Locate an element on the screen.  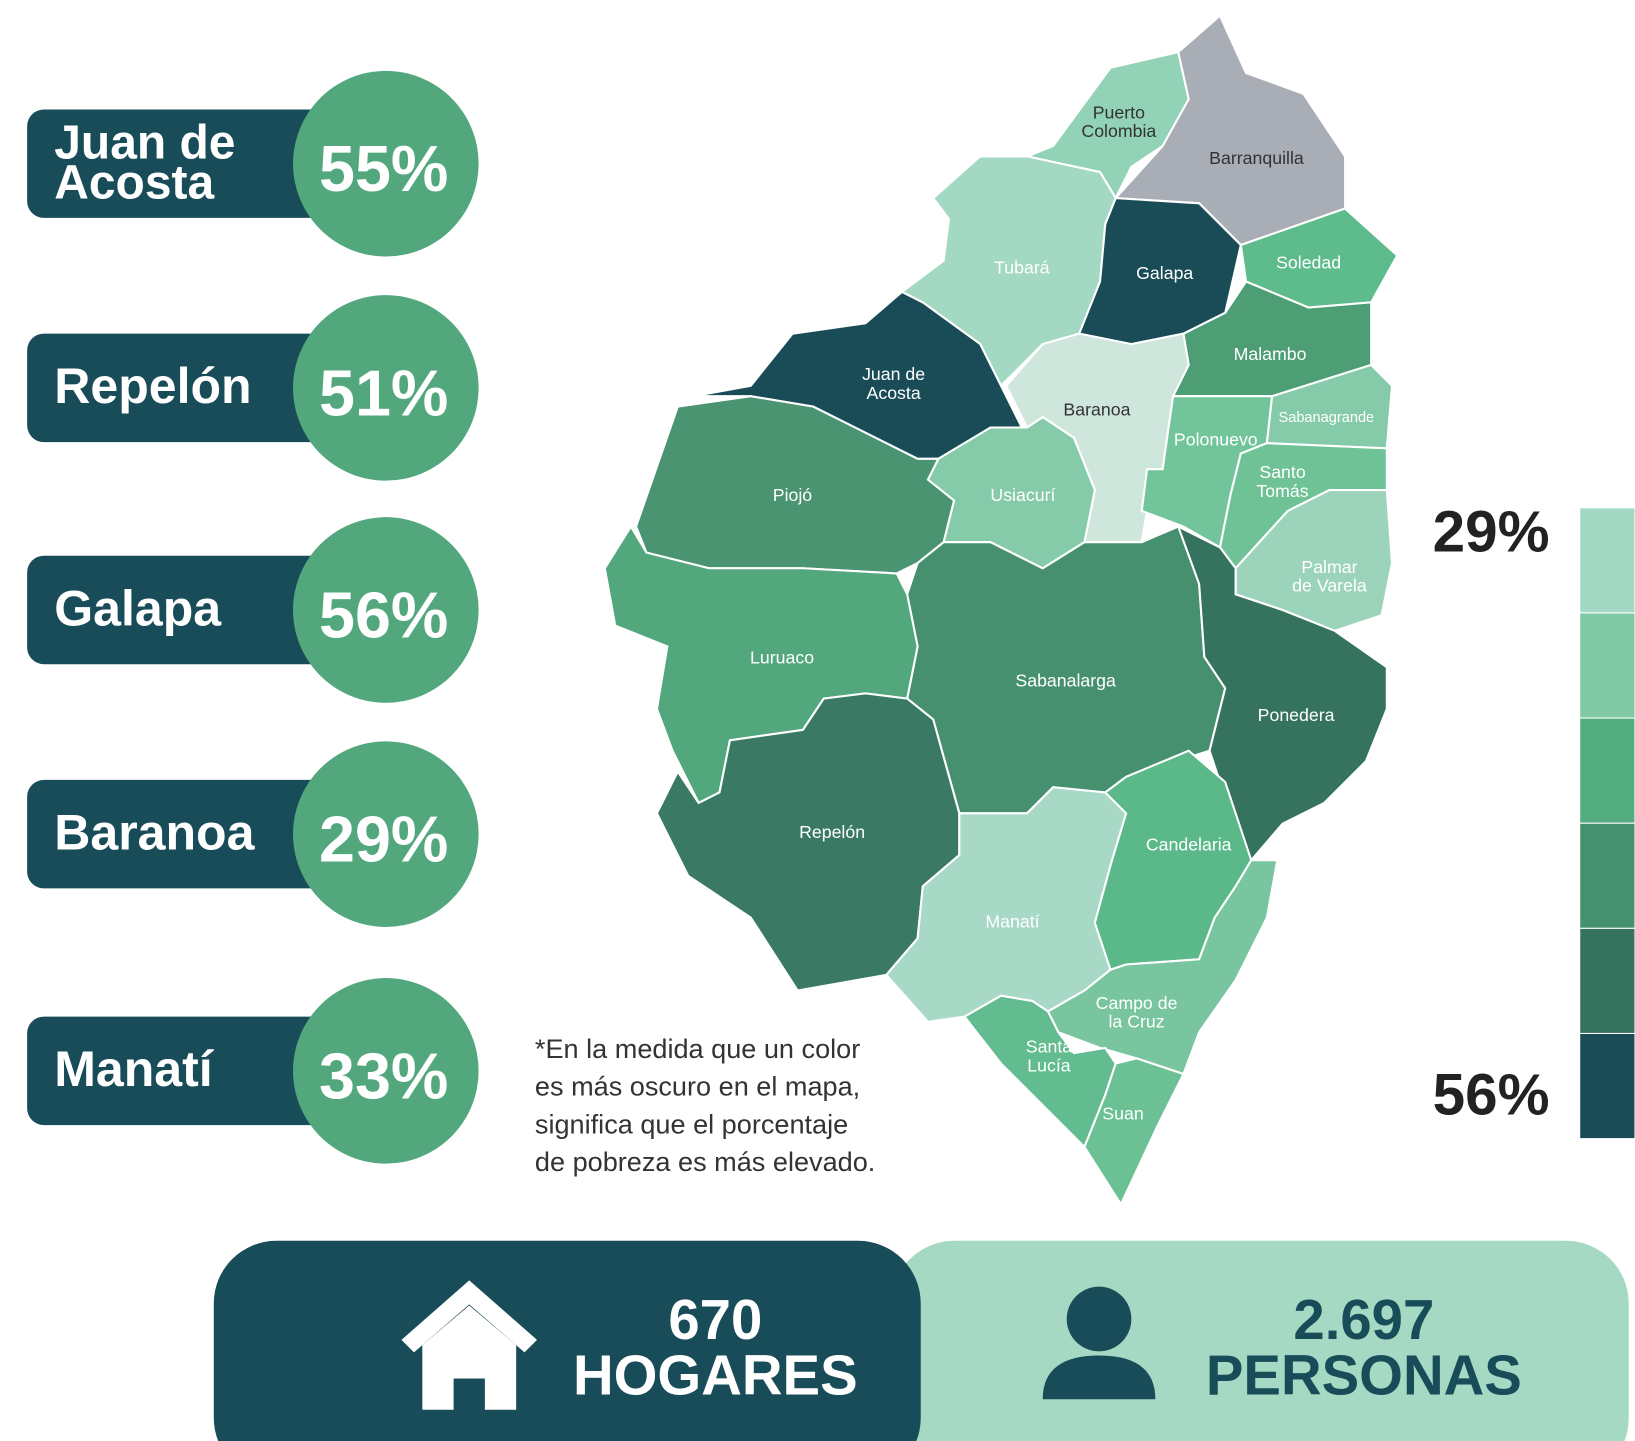
region-label: Puerto is located at coordinates (1119, 112).